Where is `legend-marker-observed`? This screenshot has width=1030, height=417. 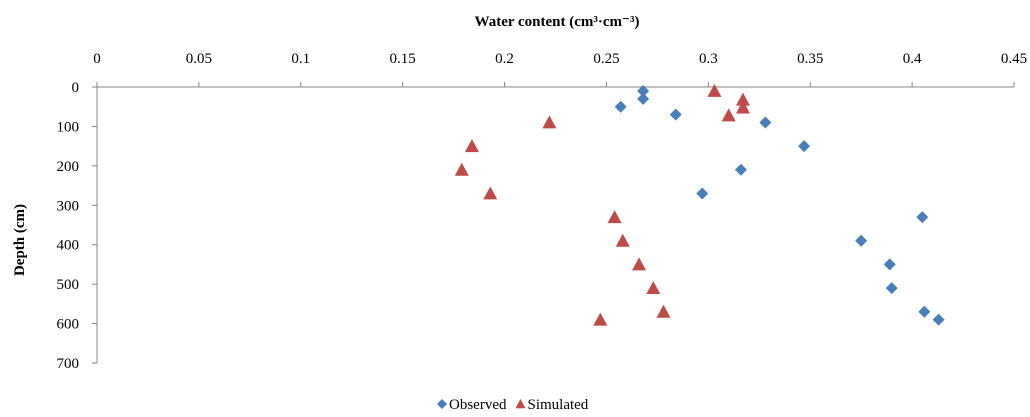
legend-marker-observed is located at coordinates (442, 404).